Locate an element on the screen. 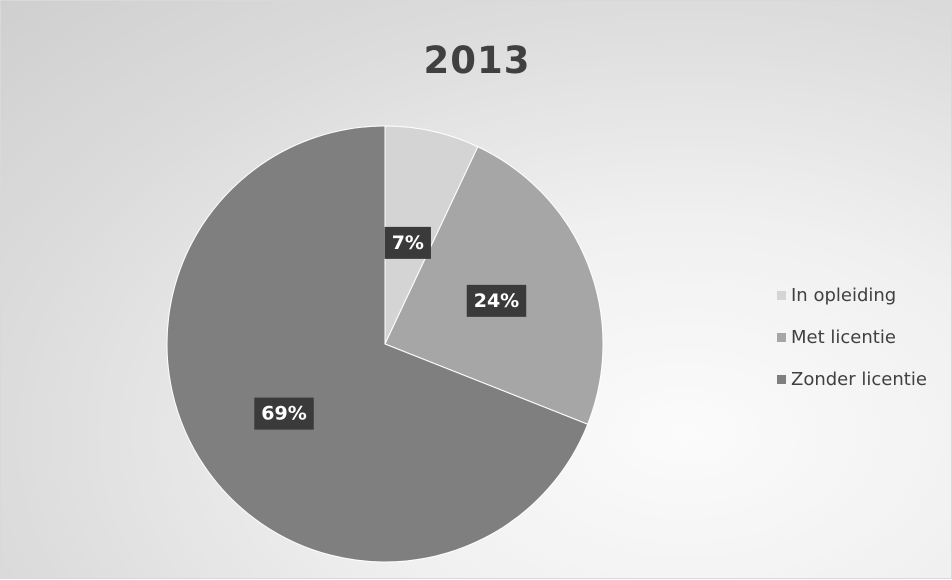 The height and width of the screenshot is (580, 952). data-label-text-1: 24% is located at coordinates (496, 301).